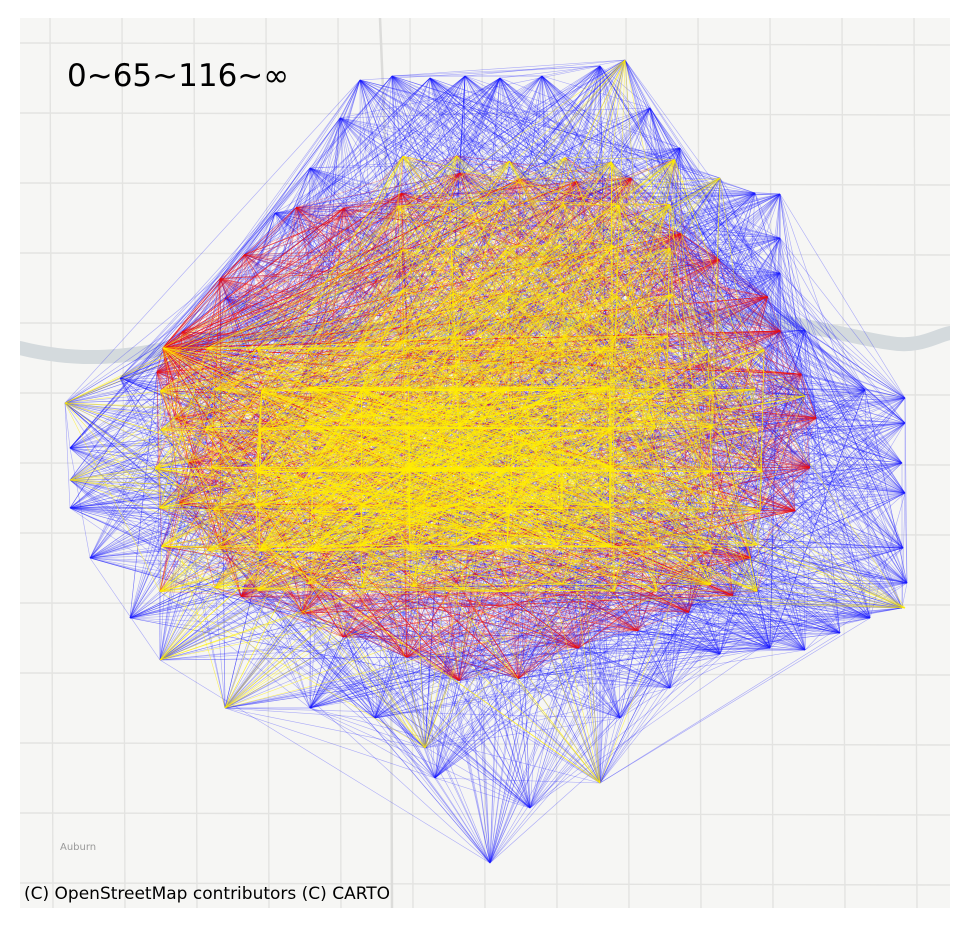 The width and height of the screenshot is (969, 927). Describe the element at coordinates (207, 894) in the screenshot. I see `map-attribution: (C) OpenStreetMap contributors (C) CARTO` at that location.